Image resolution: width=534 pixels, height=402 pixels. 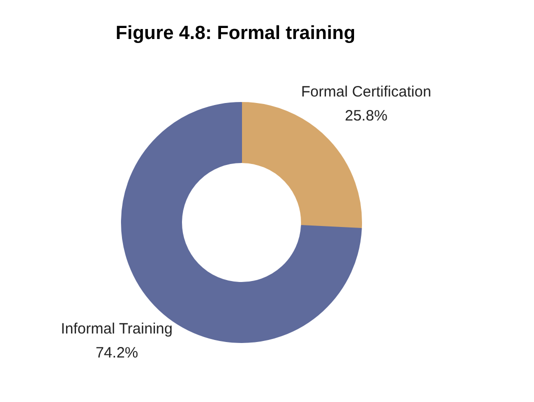 What do you see at coordinates (366, 115) in the screenshot?
I see `data-label: 25.8%` at bounding box center [366, 115].